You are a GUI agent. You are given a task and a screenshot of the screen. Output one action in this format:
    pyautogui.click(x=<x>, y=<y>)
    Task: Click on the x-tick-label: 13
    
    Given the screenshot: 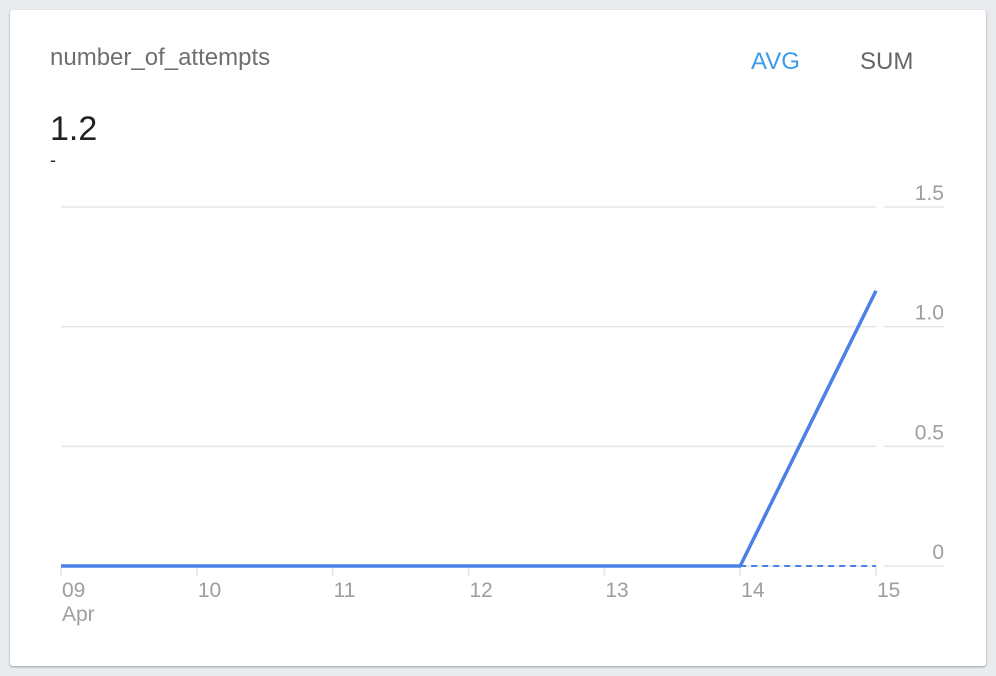 What is the action you would take?
    pyautogui.click(x=616, y=590)
    